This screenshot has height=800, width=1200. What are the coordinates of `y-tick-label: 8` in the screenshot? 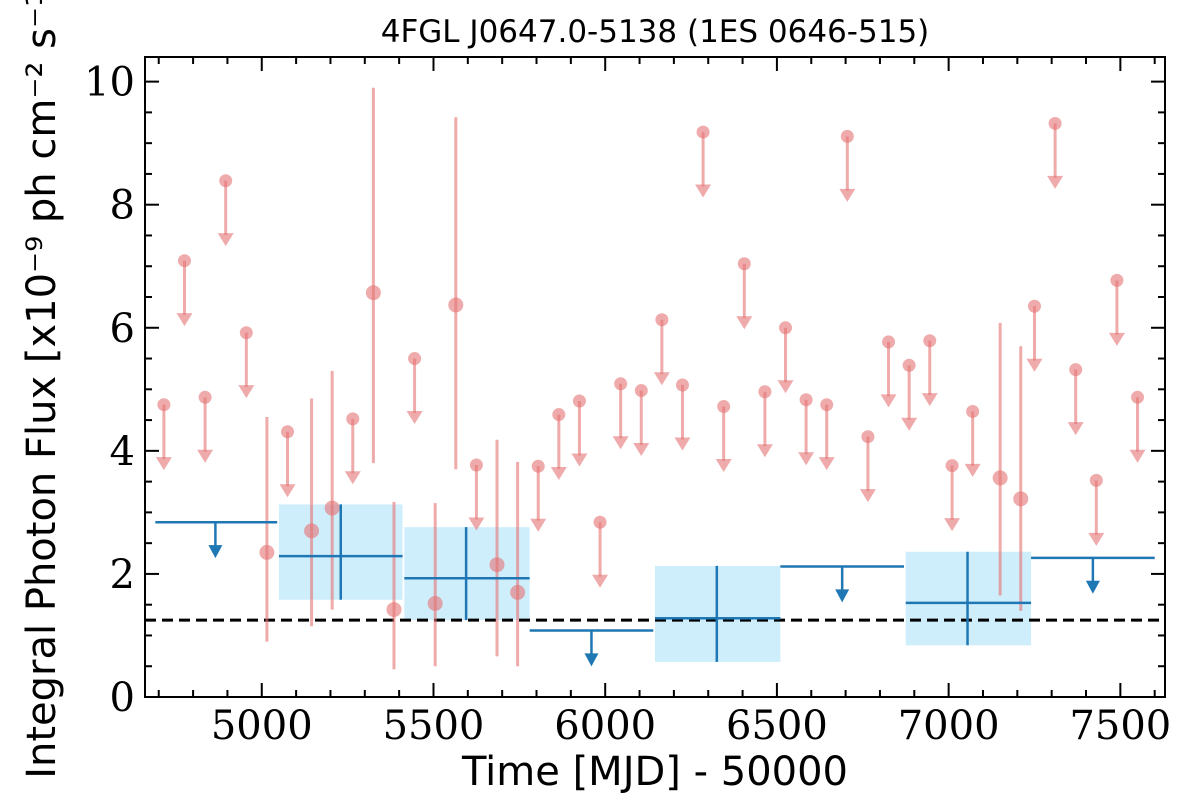 It's located at (122, 206).